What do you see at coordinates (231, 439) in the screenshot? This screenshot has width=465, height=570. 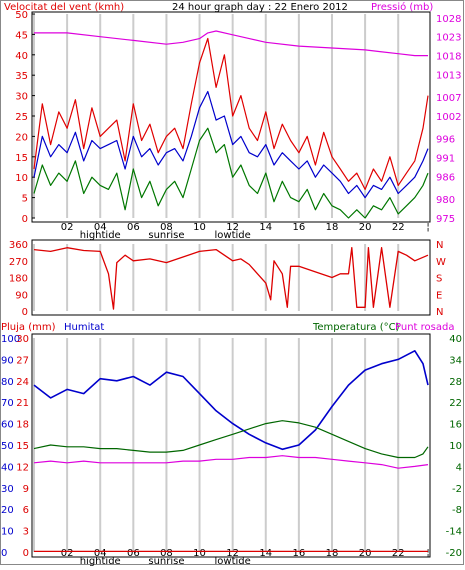 I see `temperature-series-line` at bounding box center [231, 439].